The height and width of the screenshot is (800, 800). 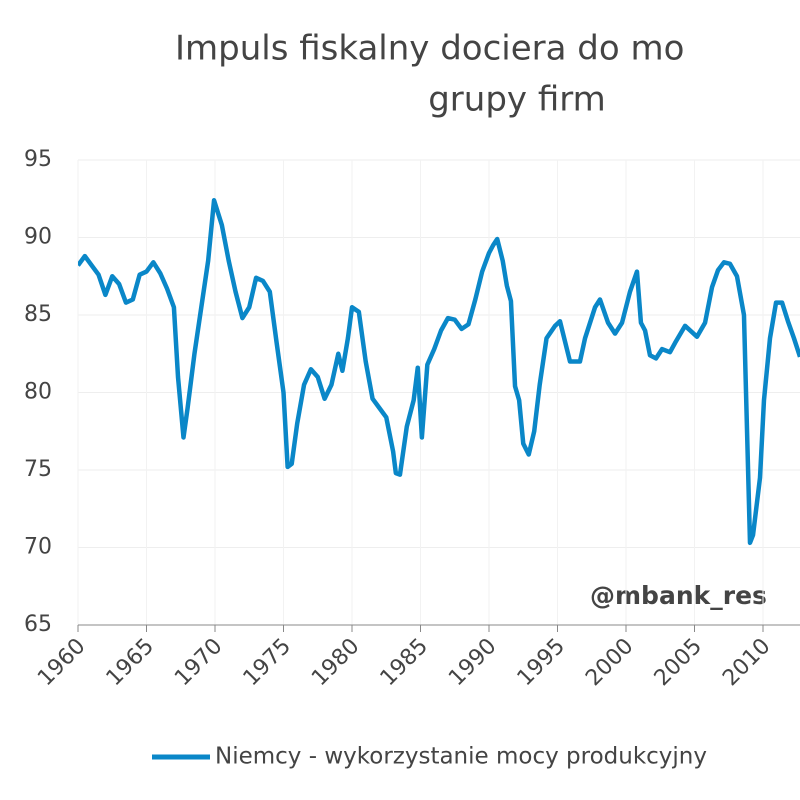 I want to click on y-tick-label: 80, so click(x=38, y=392).